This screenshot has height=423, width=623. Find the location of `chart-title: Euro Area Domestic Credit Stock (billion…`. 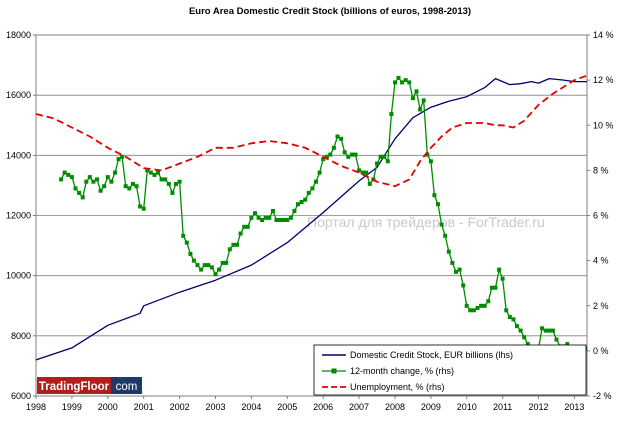

chart-title: Euro Area Domestic Credit Stock (billion… is located at coordinates (330, 11).